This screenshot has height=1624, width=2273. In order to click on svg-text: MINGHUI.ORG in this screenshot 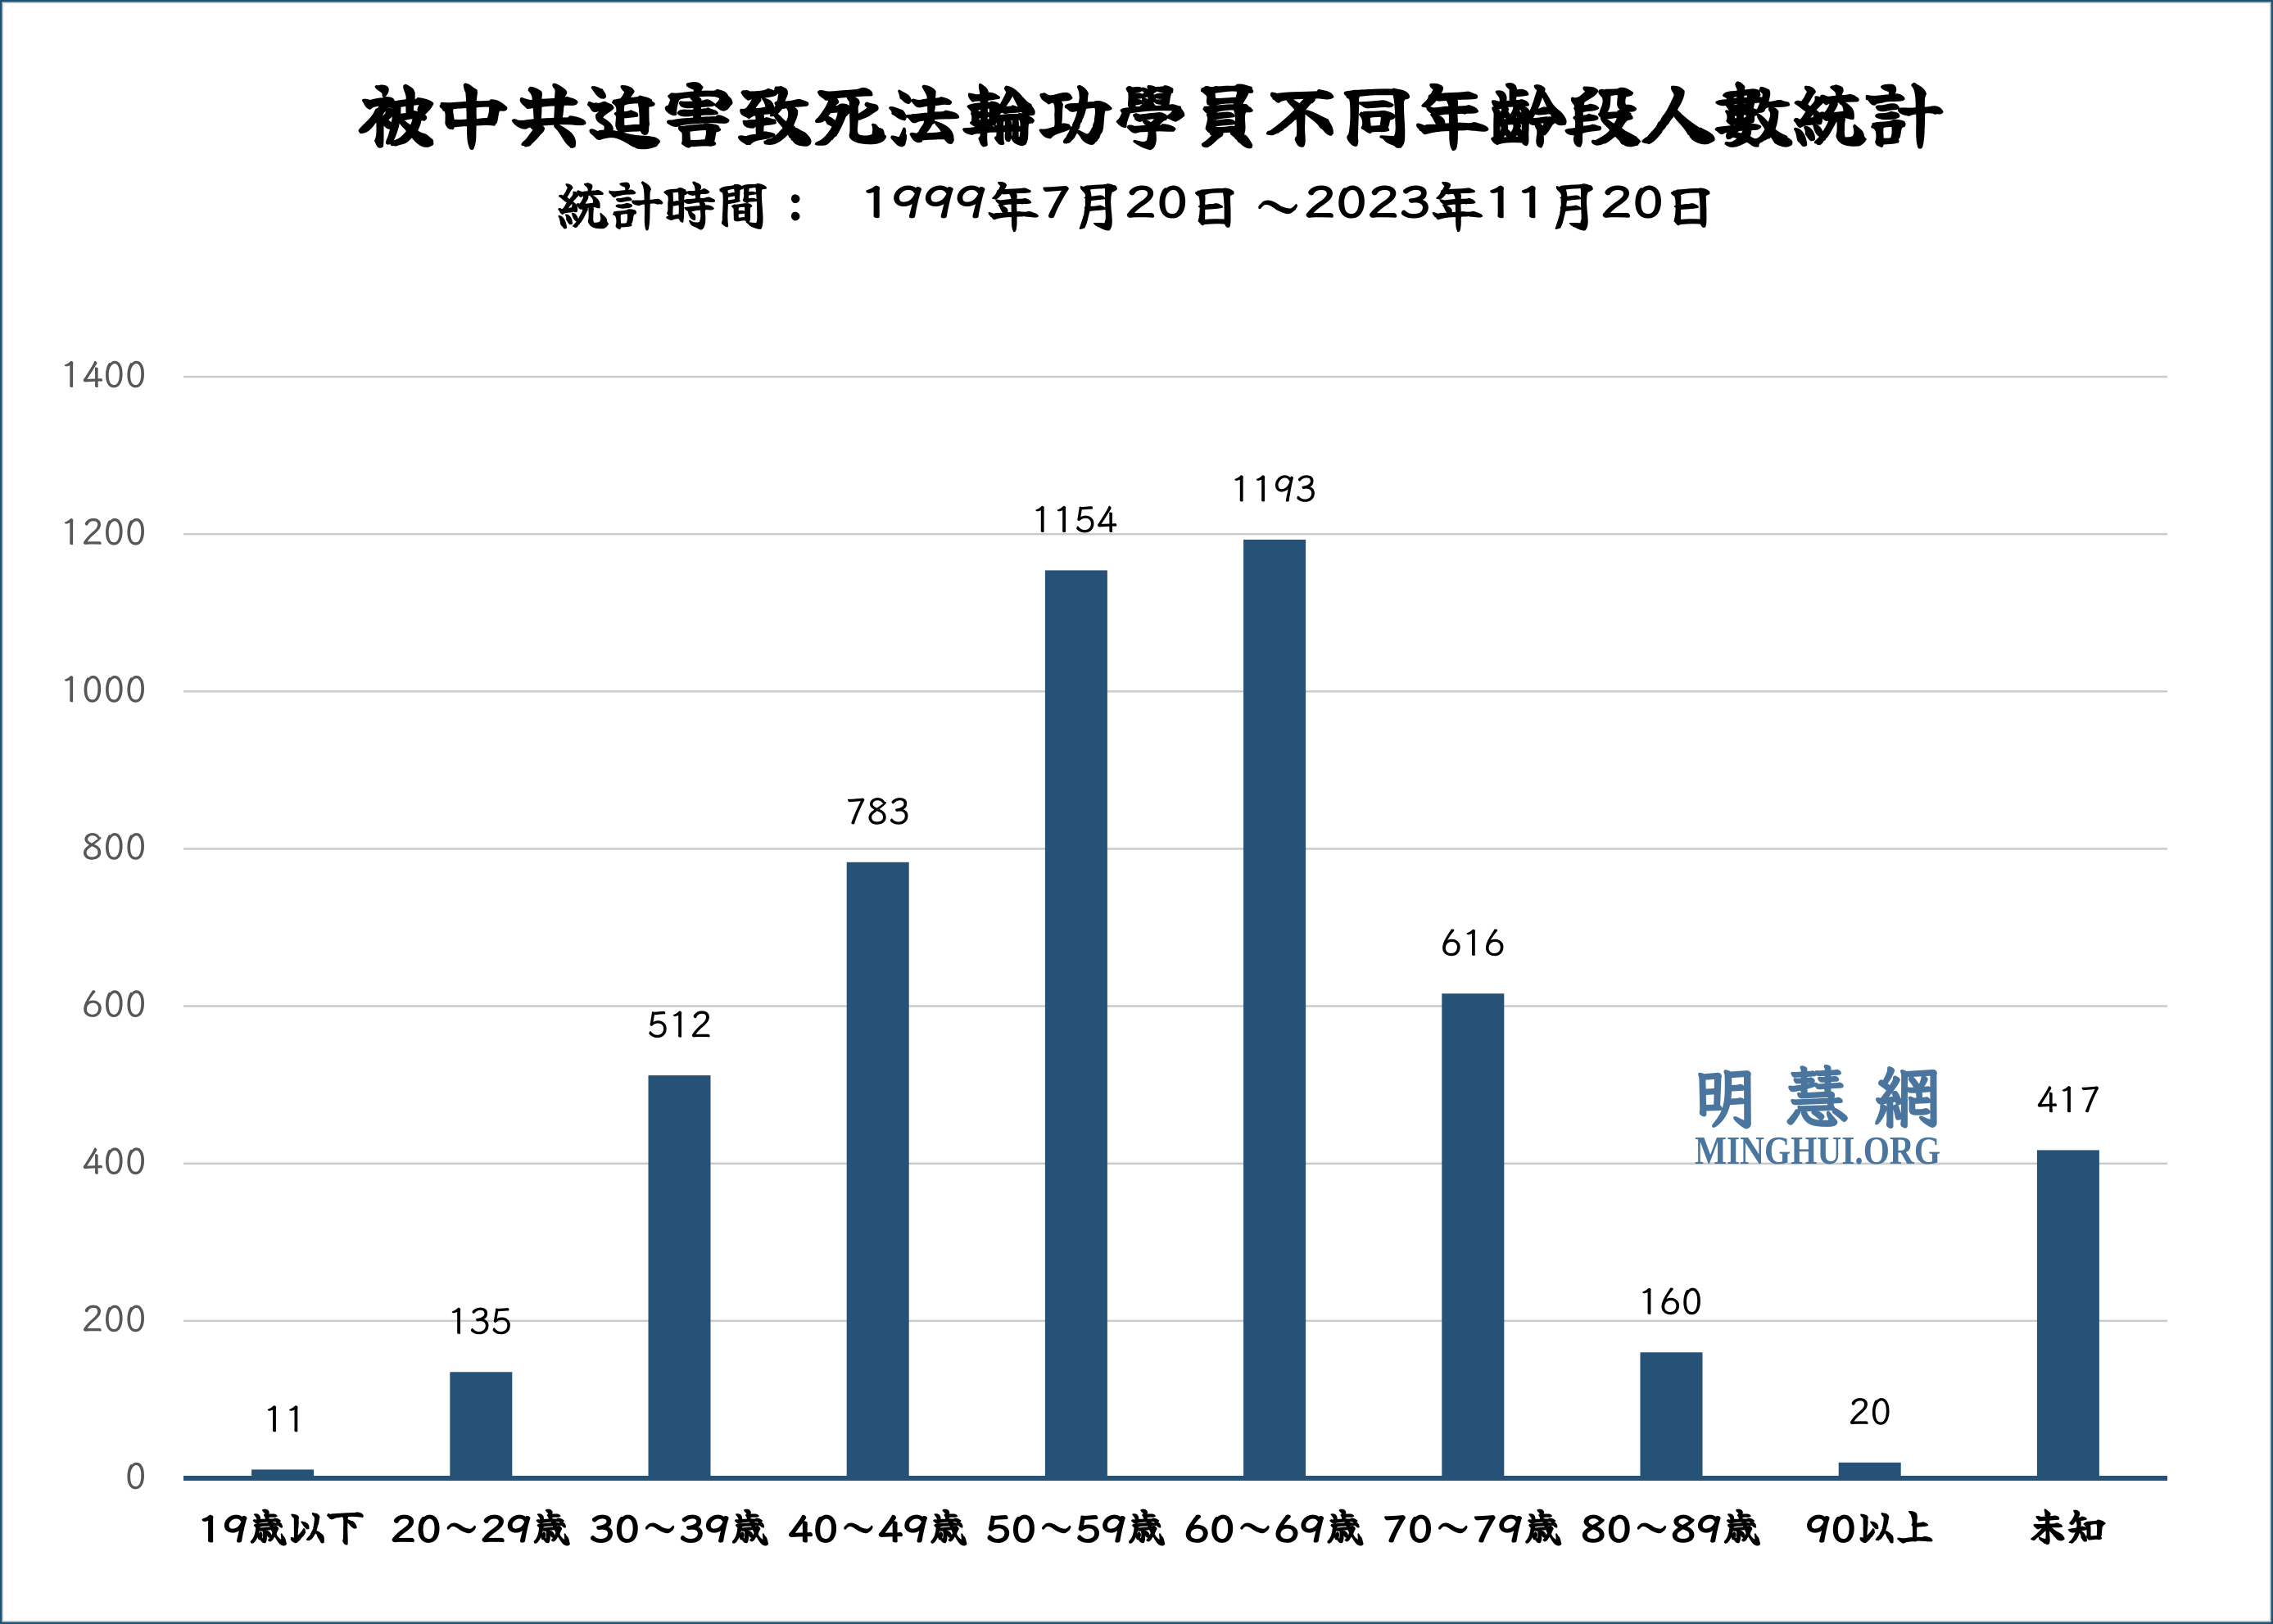, I will do `click(1817, 1150)`.